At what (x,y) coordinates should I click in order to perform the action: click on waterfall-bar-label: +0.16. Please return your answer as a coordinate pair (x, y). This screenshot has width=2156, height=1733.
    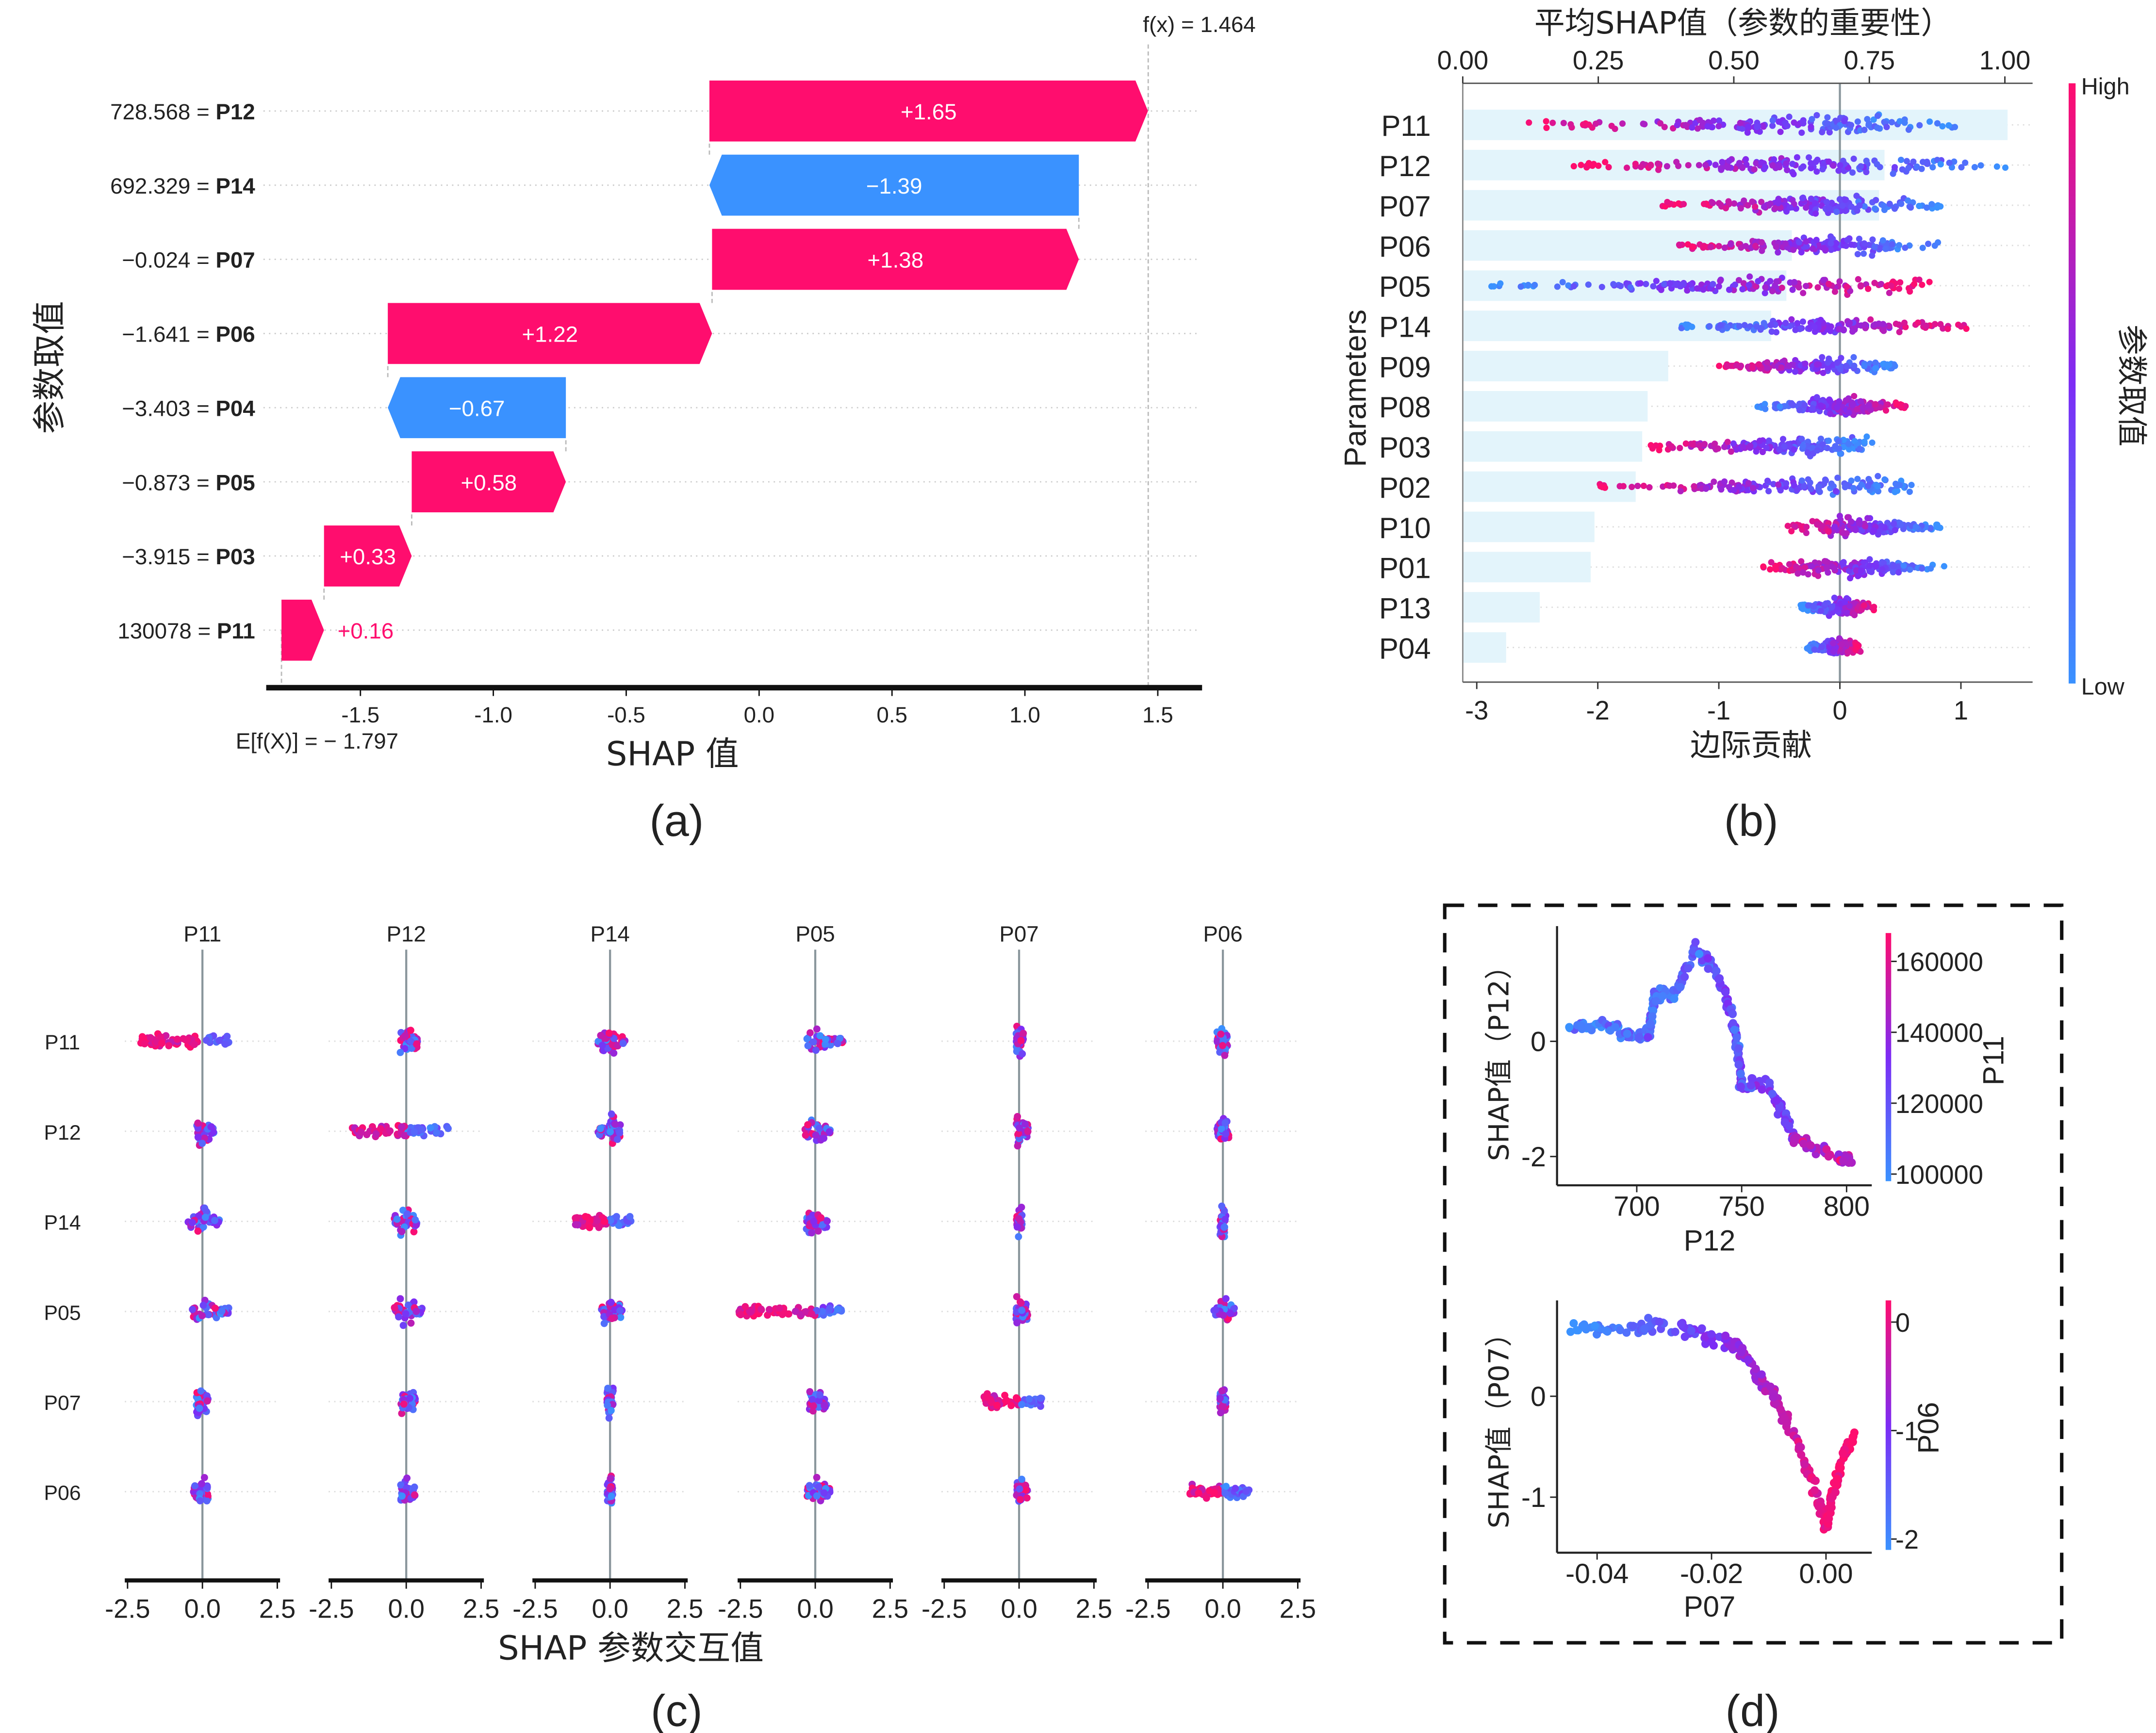
    Looking at the image, I should click on (366, 631).